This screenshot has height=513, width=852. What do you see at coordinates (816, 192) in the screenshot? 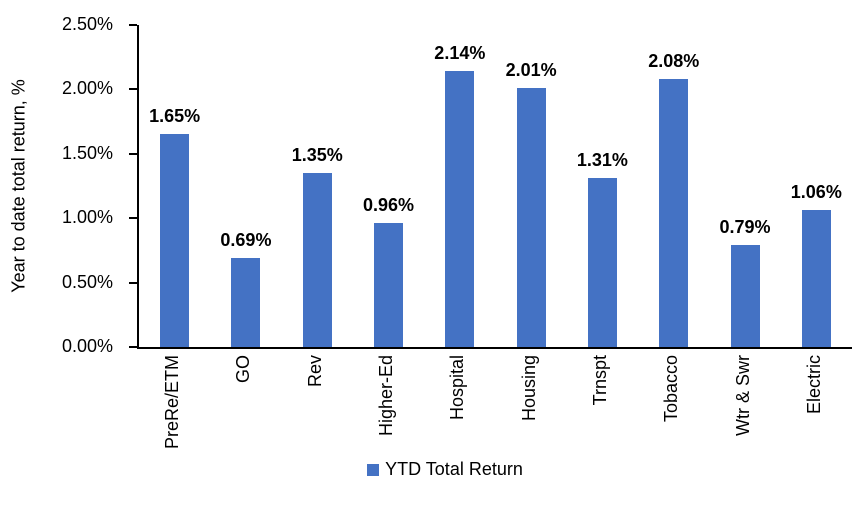
I see `bar-value-label: 1.06%` at bounding box center [816, 192].